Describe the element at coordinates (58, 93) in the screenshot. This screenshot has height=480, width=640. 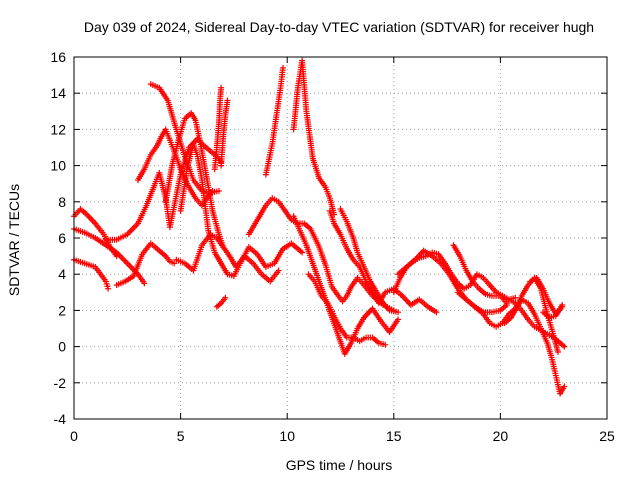
I see `y-tick-label: 14` at that location.